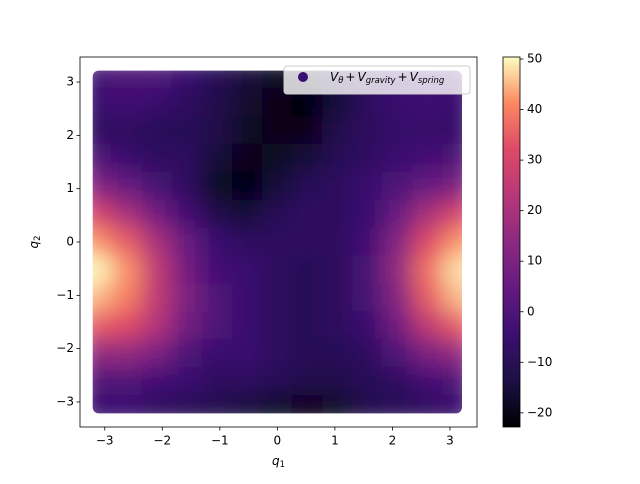  Describe the element at coordinates (531, 311) in the screenshot. I see `colorbar-tick-label: 0` at that location.